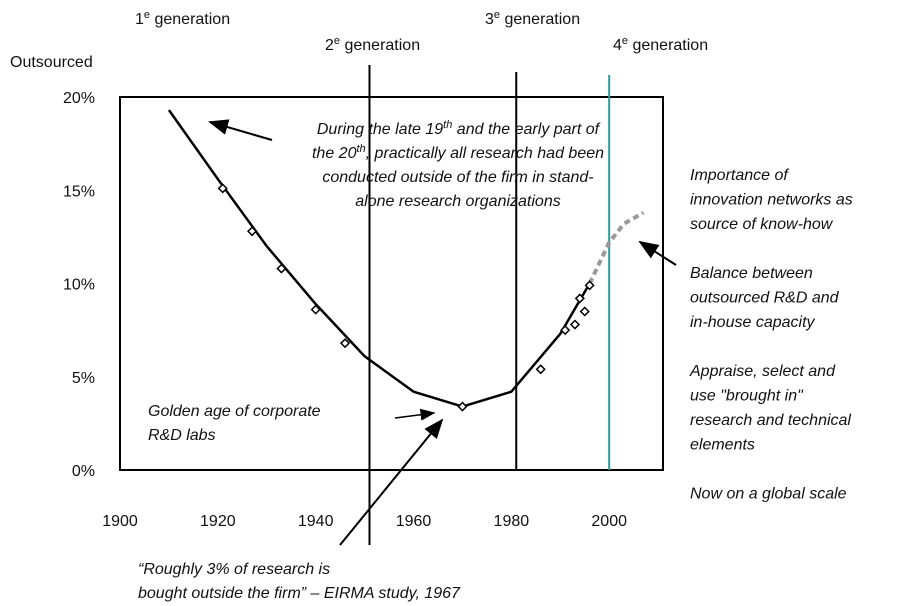  I want to click on x-tick-label: 1920, so click(218, 521).